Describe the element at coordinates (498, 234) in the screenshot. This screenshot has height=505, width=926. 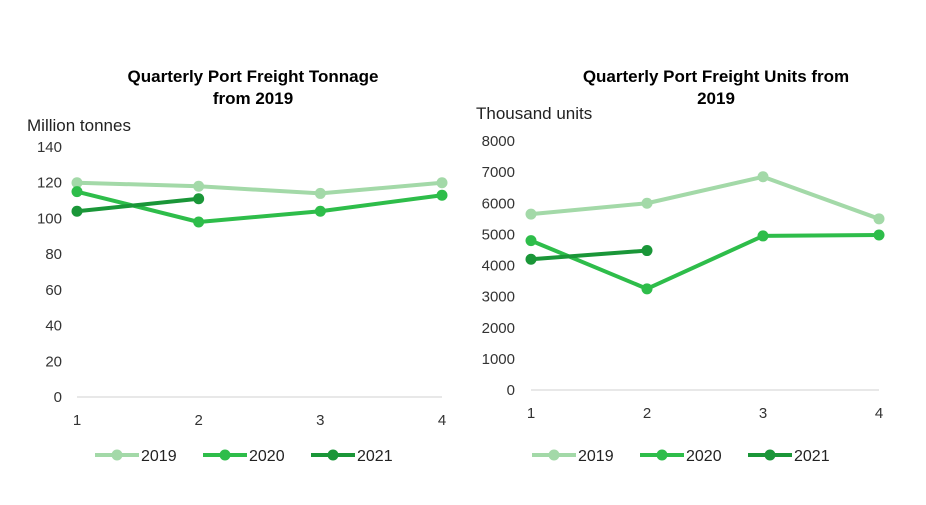
I see `y-tick-label: 5000` at that location.